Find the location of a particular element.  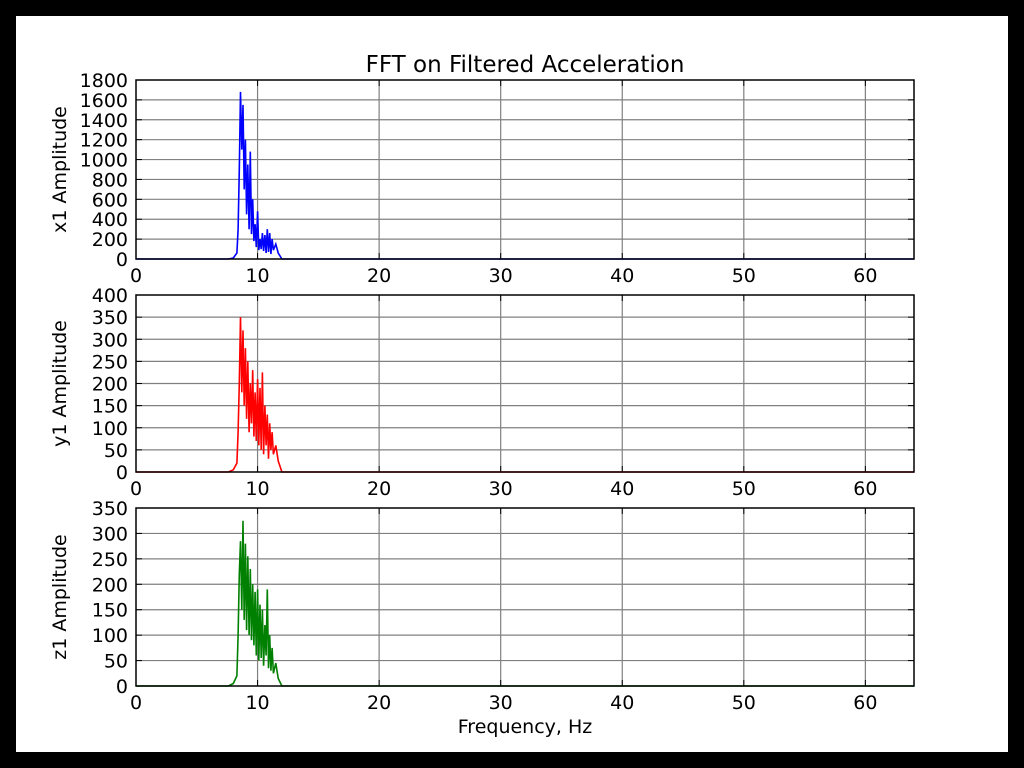

y-tick-label: 800 is located at coordinates (110, 180).